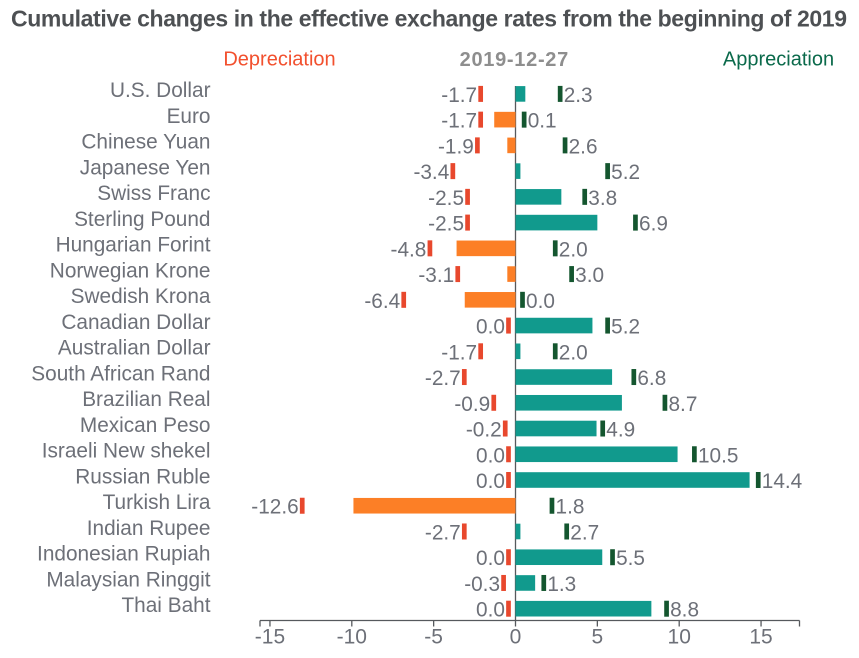 The image size is (859, 658). What do you see at coordinates (142, 219) in the screenshot?
I see `svg-text: Sterling Pound` at bounding box center [142, 219].